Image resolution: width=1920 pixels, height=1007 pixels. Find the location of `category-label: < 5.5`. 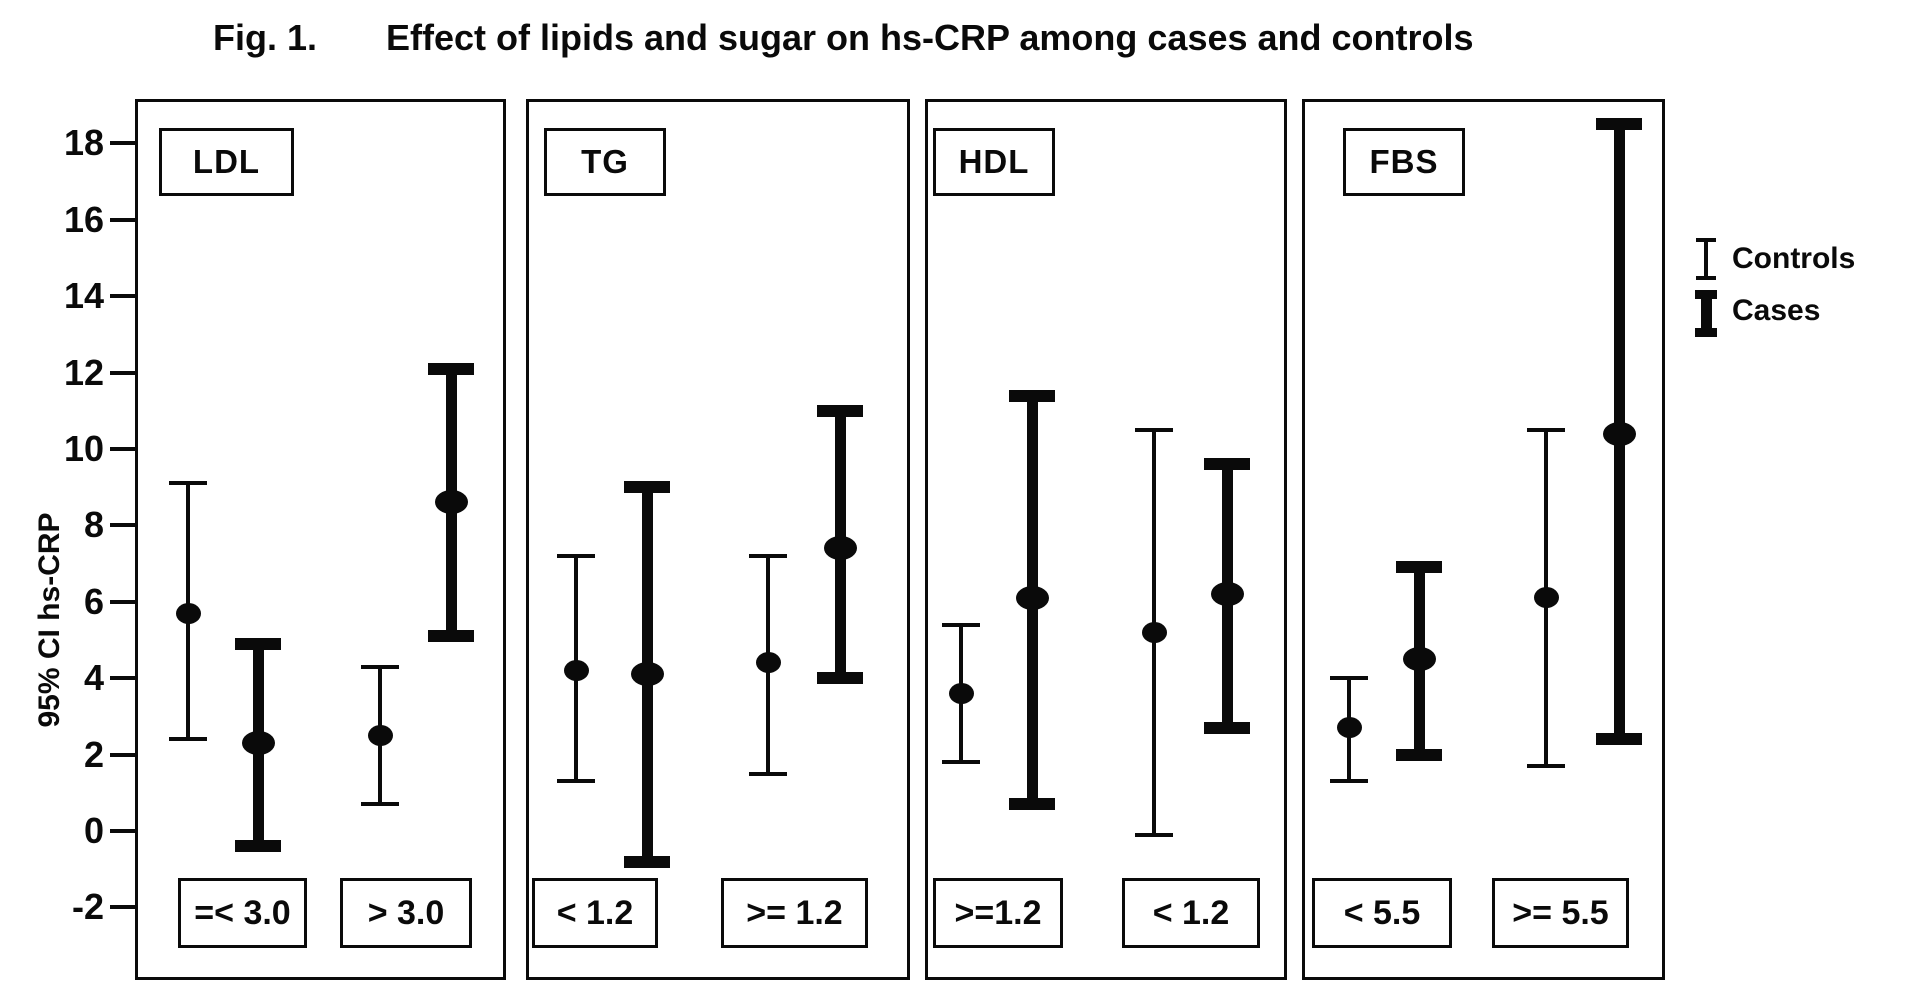

category-label: < 5.5 is located at coordinates (1382, 913).